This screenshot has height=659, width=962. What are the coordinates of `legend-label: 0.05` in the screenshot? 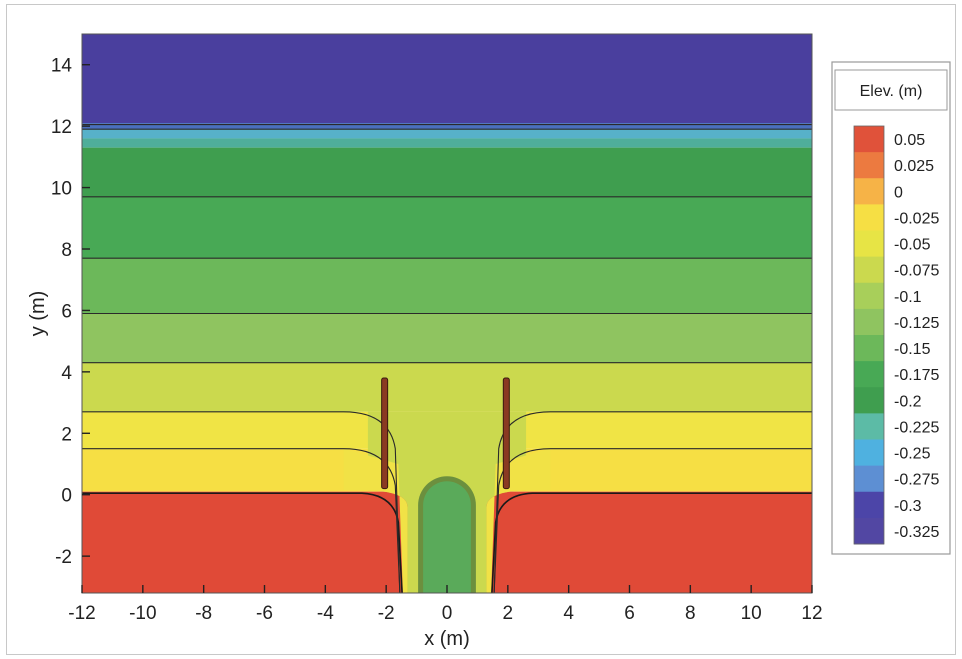 It's located at (909, 140).